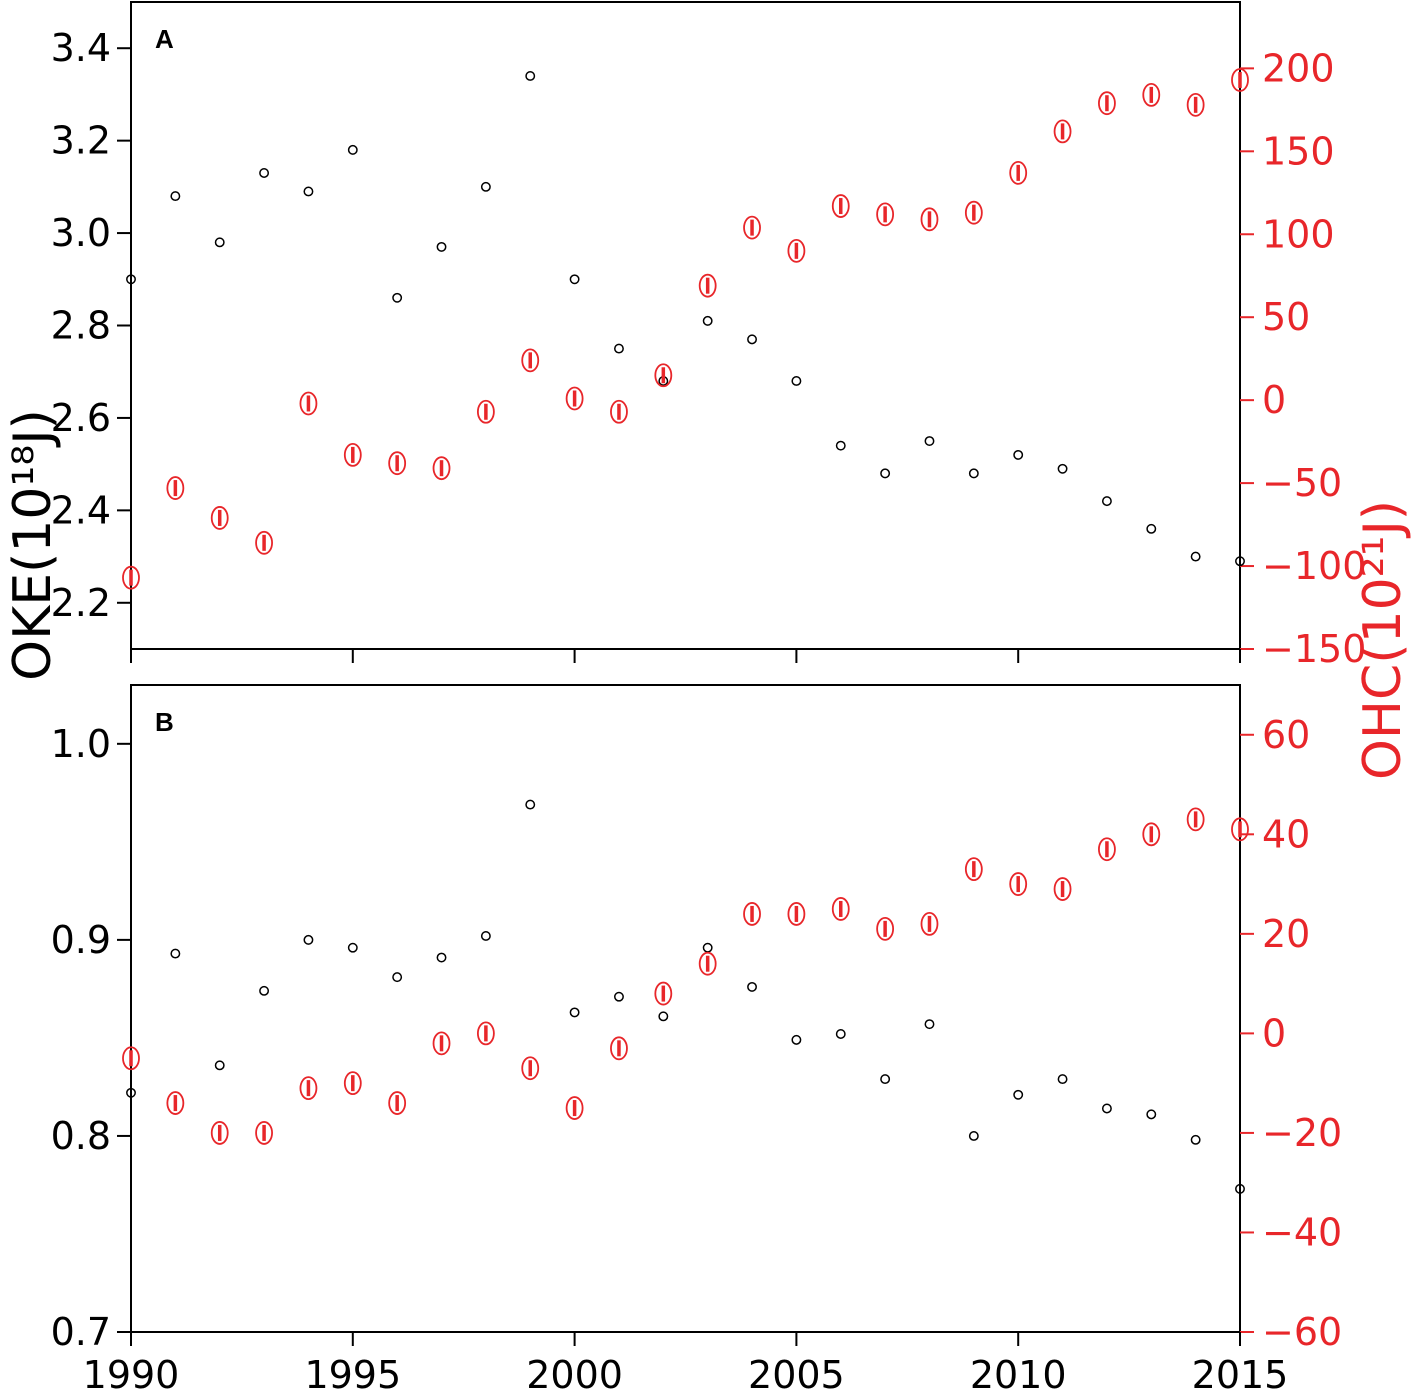  Describe the element at coordinates (1302, 1133) in the screenshot. I see `right-tick-label: −20` at that location.